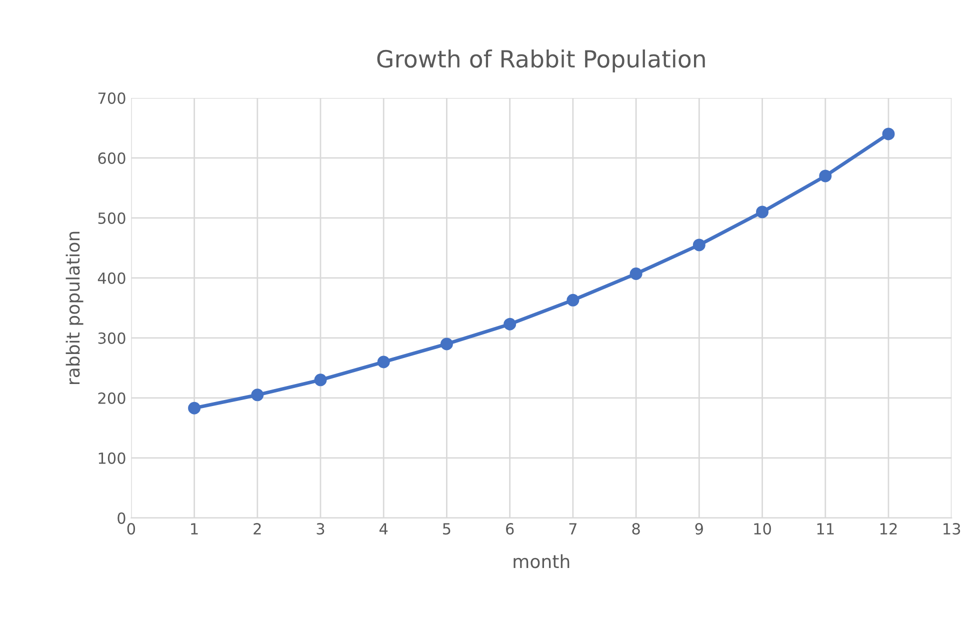 The image size is (979, 624). What do you see at coordinates (541, 60) in the screenshot?
I see `chart-title: Growth of Rabbit Population` at bounding box center [541, 60].